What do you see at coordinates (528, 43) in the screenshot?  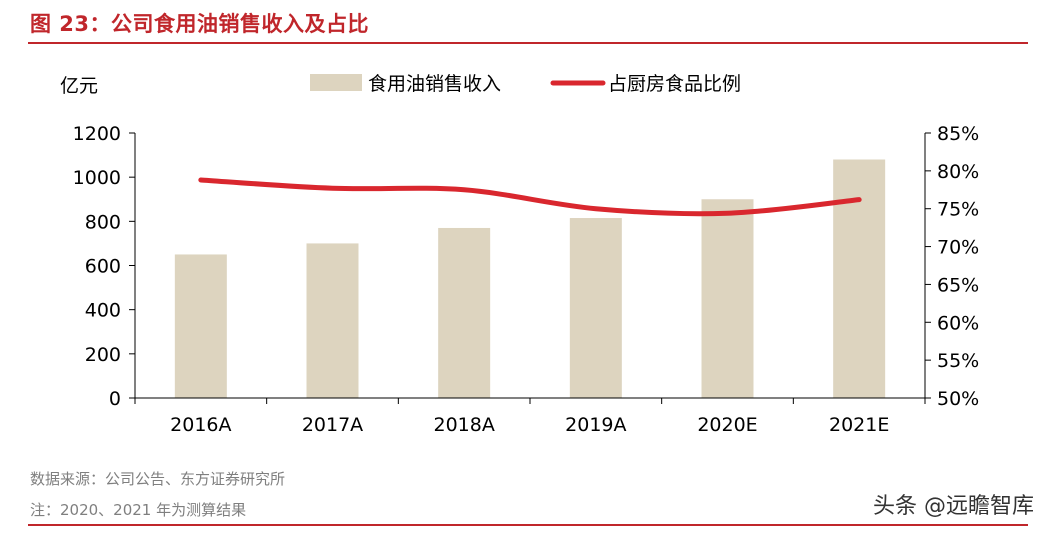 I see `title-divider` at bounding box center [528, 43].